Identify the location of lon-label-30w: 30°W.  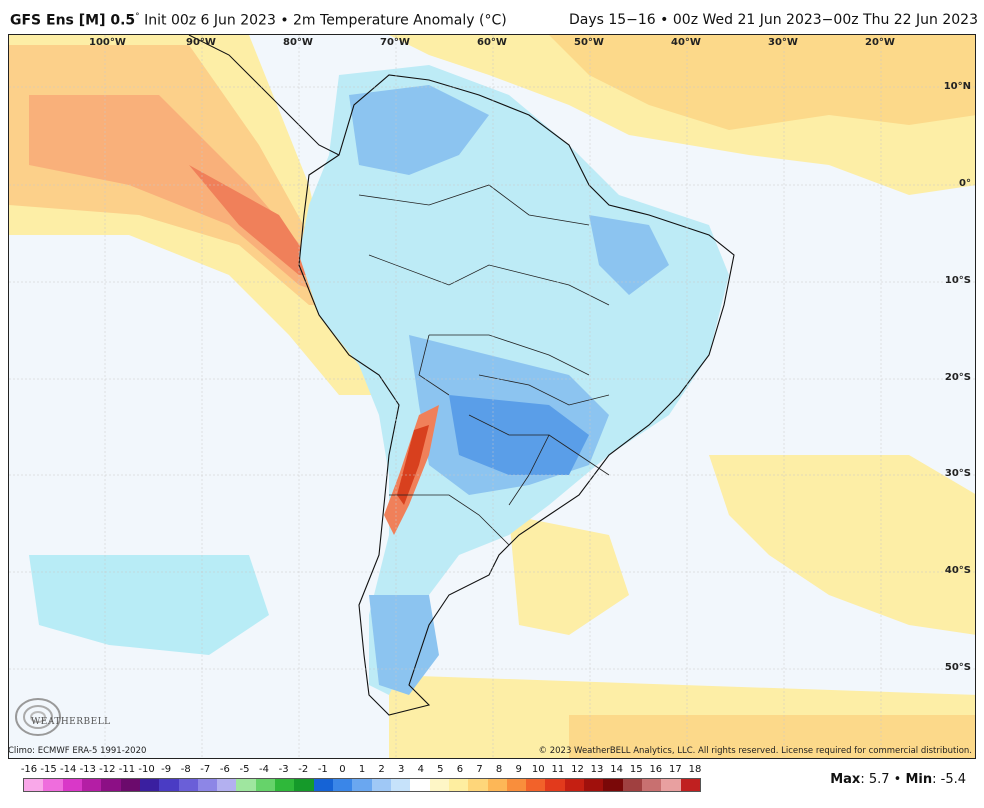
(783, 42).